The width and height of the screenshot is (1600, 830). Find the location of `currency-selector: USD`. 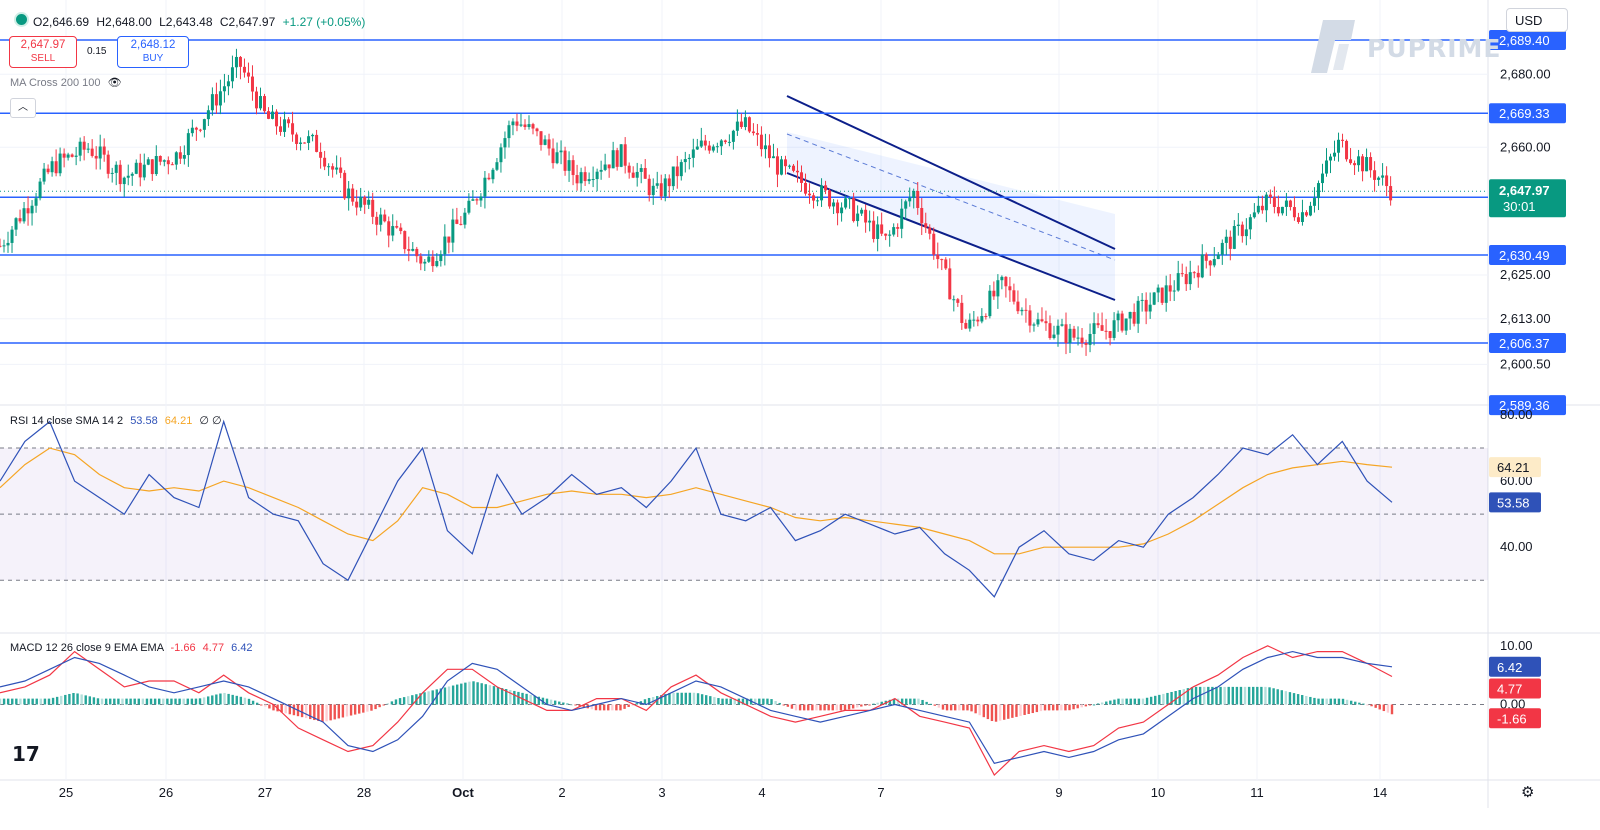

currency-selector: USD is located at coordinates (1537, 20).